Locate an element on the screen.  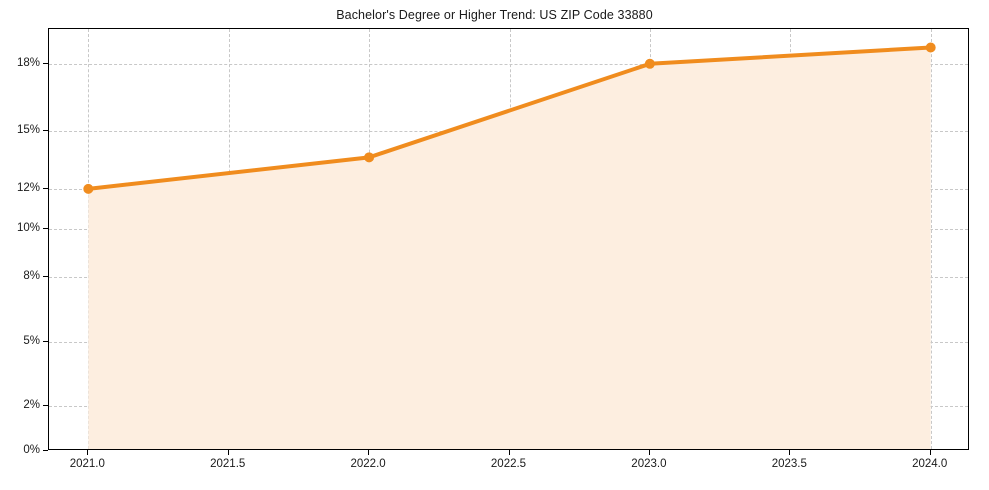
y-axis-tick-label: 15% is located at coordinates (28, 130).